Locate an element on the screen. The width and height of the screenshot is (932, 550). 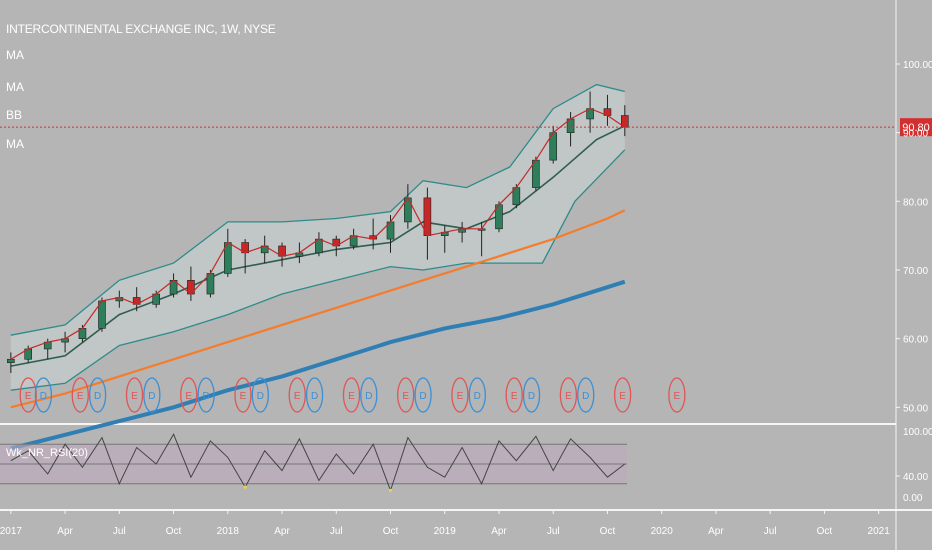
y-tick-label: 70.00 is located at coordinates (915, 271).